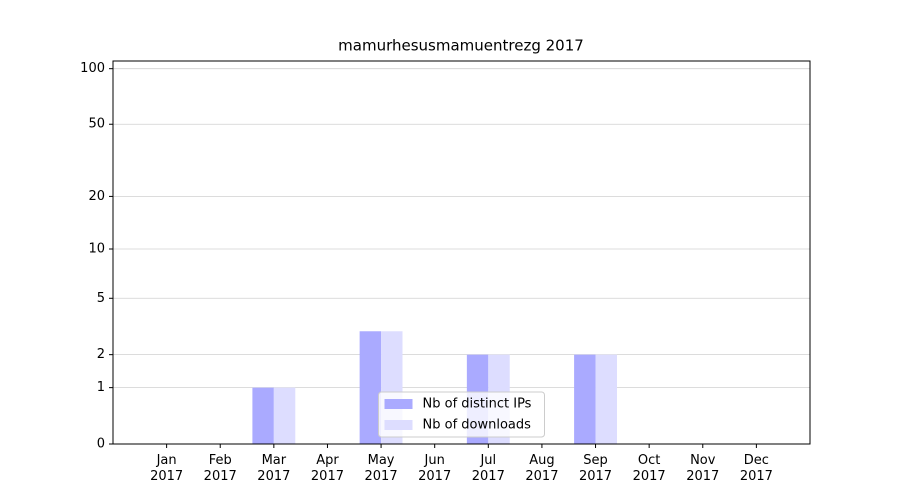 Image resolution: width=900 pixels, height=500 pixels. What do you see at coordinates (477, 404) in the screenshot?
I see `legend-label: Nb of distinct IPs` at bounding box center [477, 404].